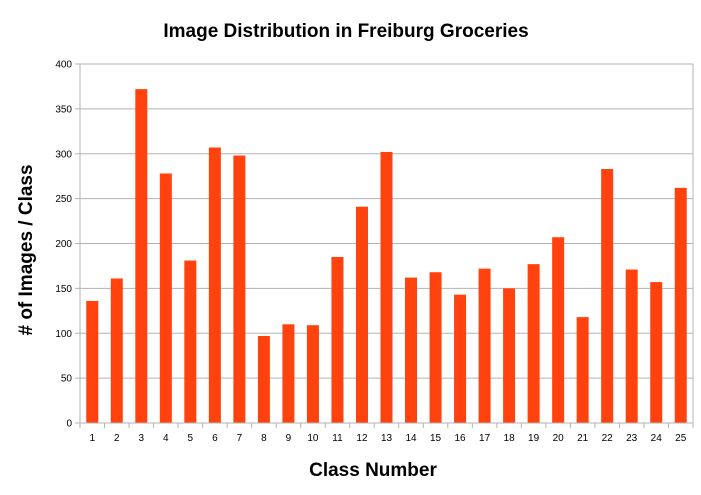  I want to click on x-tick-label: 11, so click(337, 438).